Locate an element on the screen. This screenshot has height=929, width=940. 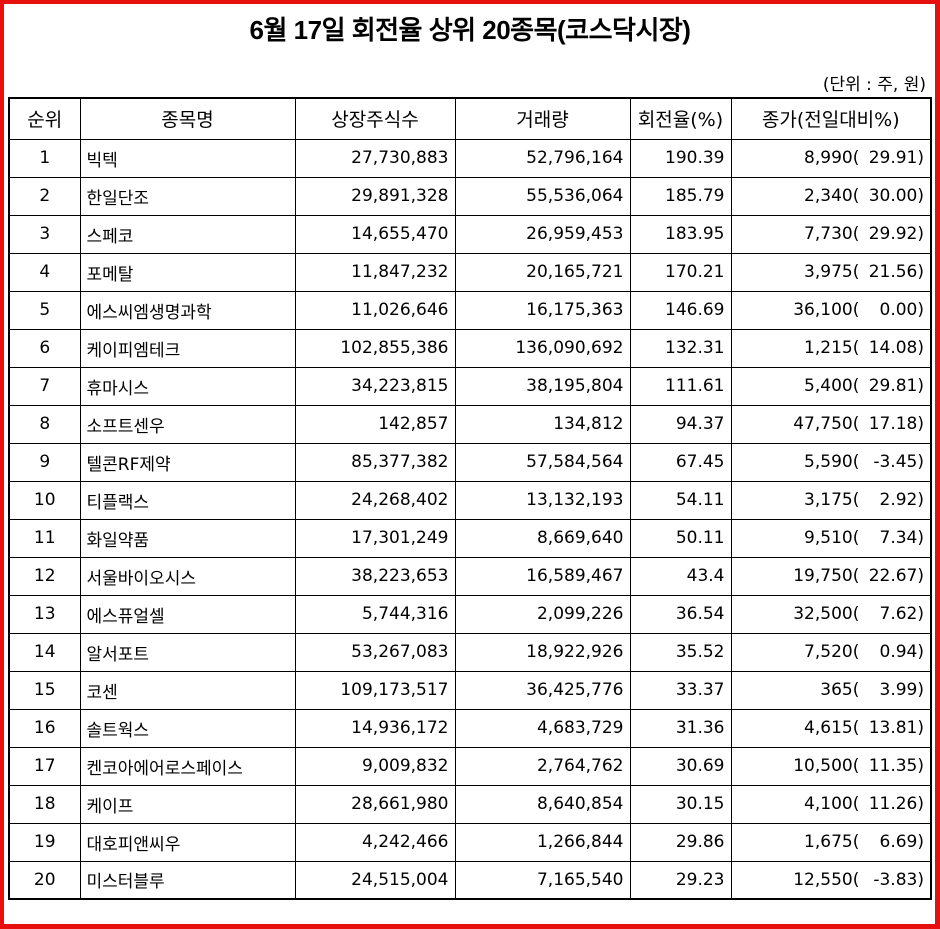
turnover-cell: 30.15 is located at coordinates (680, 804).